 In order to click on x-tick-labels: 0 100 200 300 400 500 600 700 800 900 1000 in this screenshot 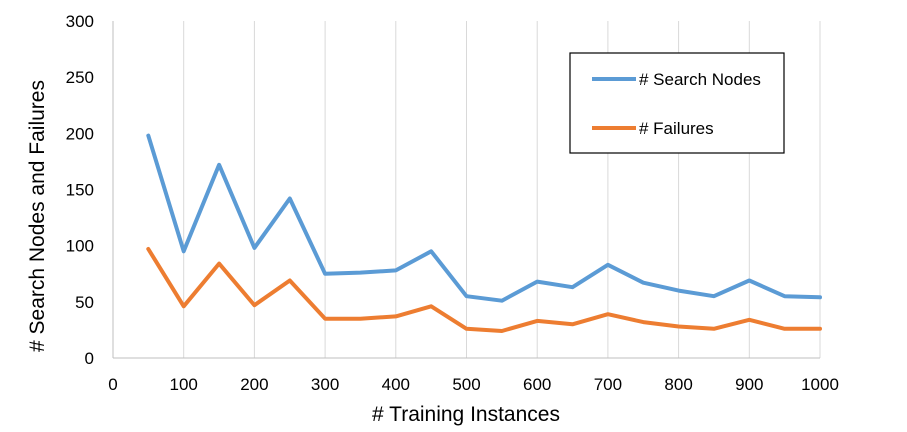, I will do `click(473, 384)`.